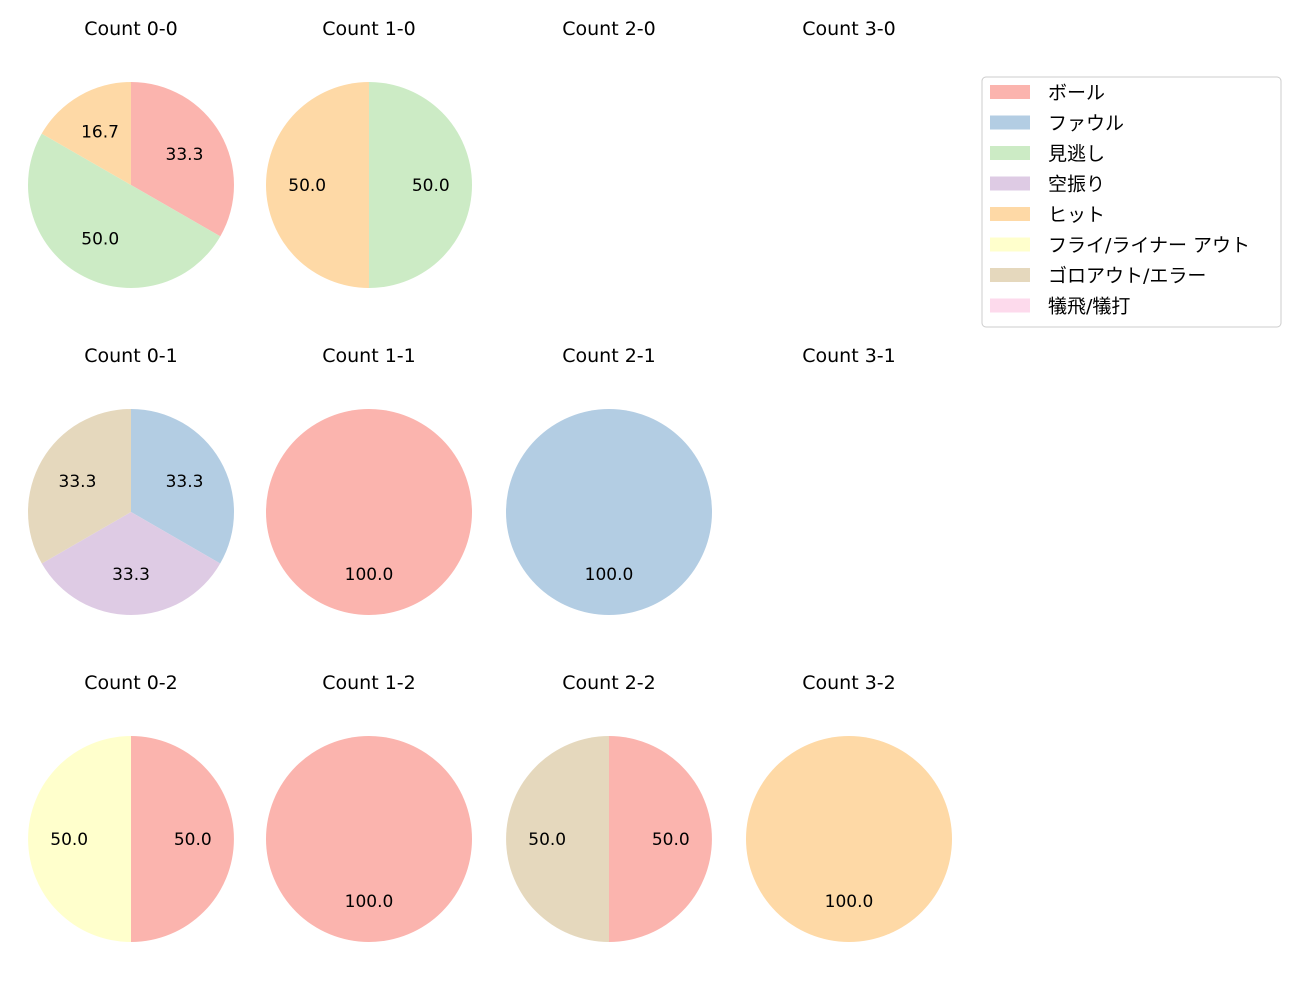  I want to click on pie-title: Count 2-0, so click(609, 29).